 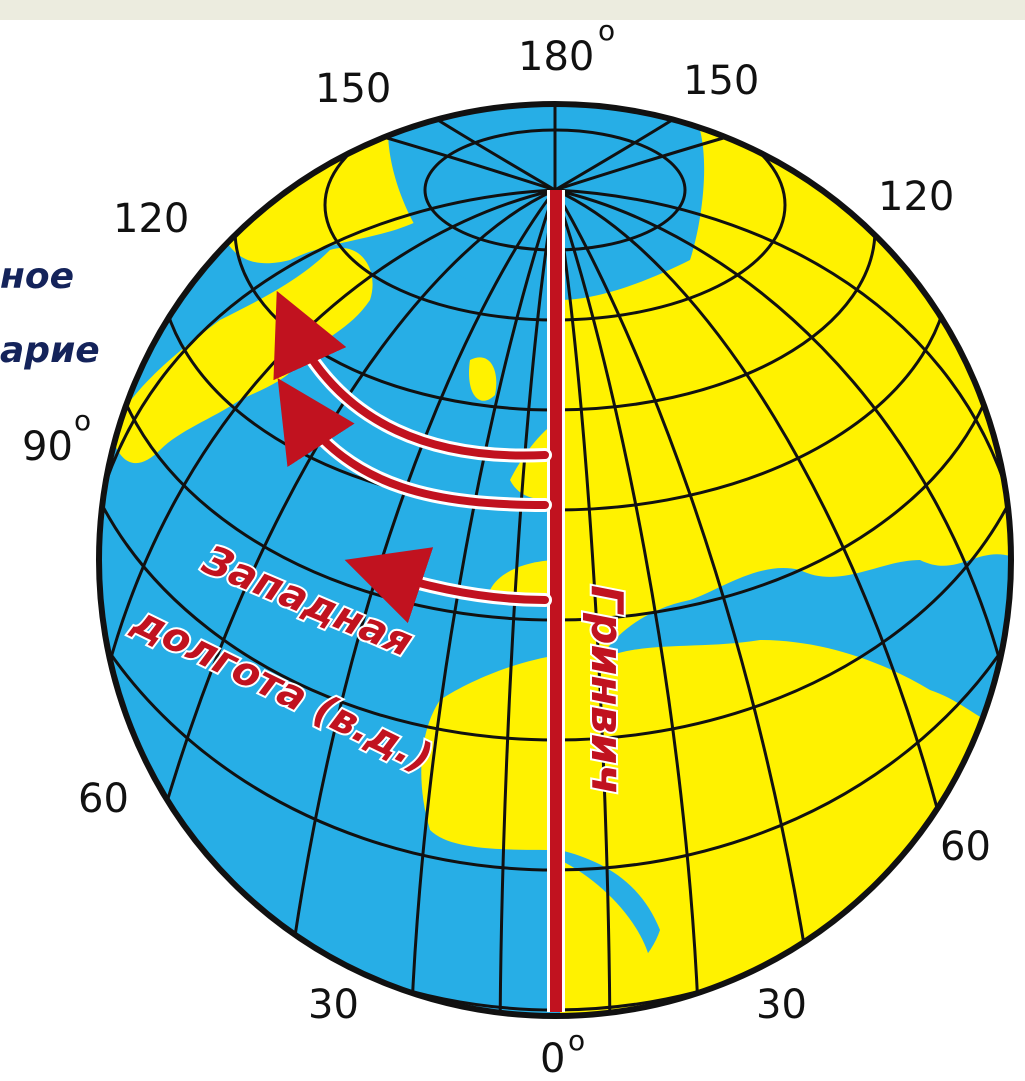 I want to click on greenwich-meridian-red, so click(x=556, y=601).